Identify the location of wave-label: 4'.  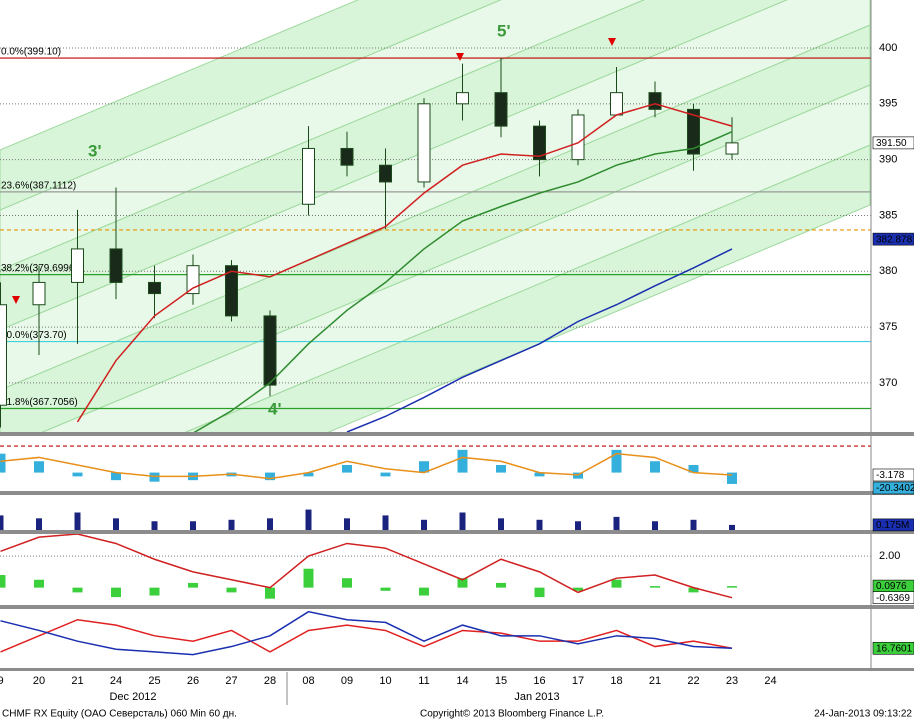
(275, 408).